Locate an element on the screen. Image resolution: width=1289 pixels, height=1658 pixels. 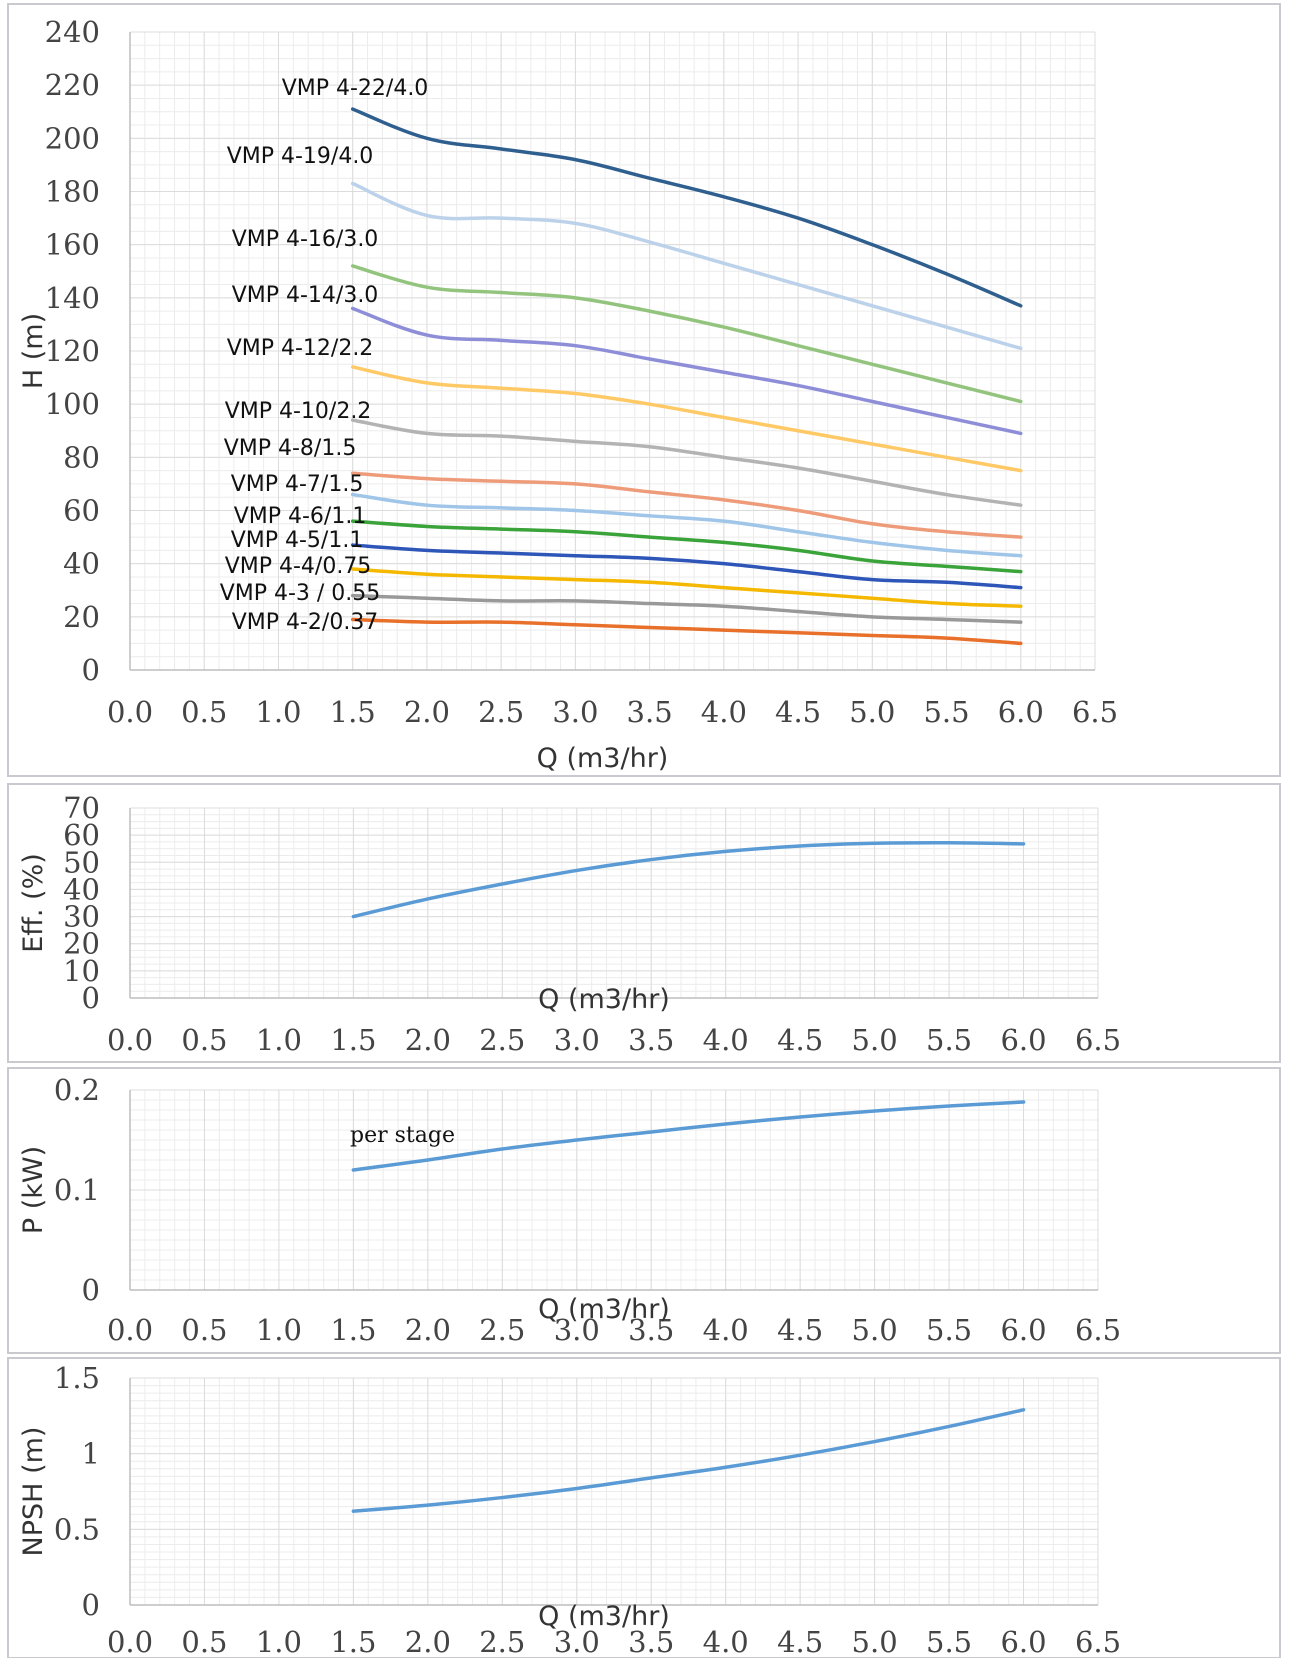
efficiency-x-tick-label: 2.0 is located at coordinates (428, 1040).